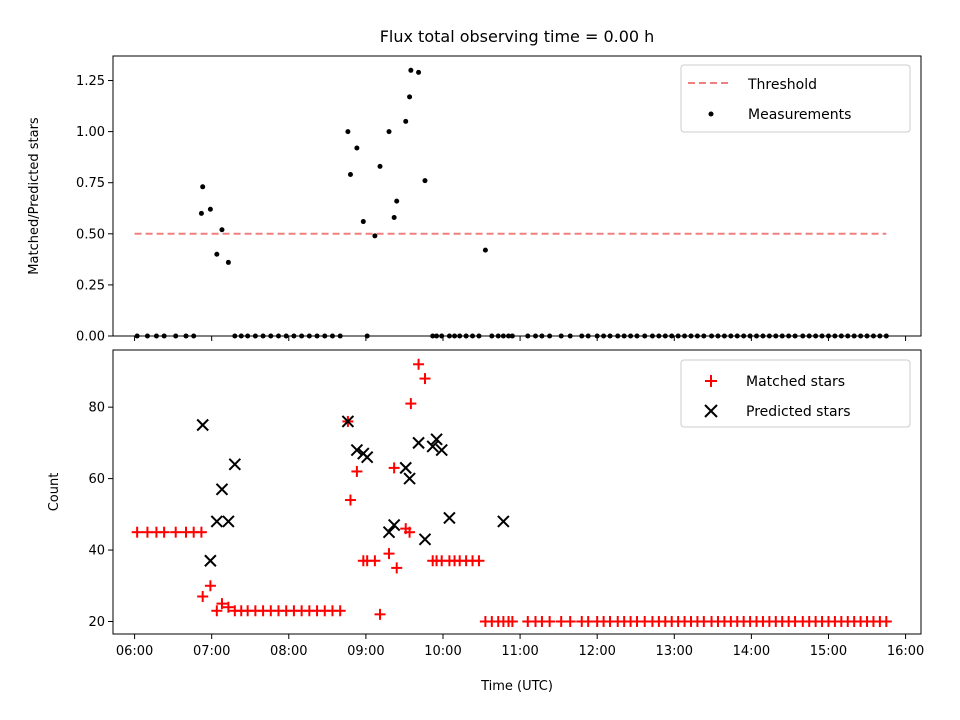 Image resolution: width=960 pixels, height=720 pixels. What do you see at coordinates (365, 651) in the screenshot?
I see `x-tick-label: 09:00` at bounding box center [365, 651].